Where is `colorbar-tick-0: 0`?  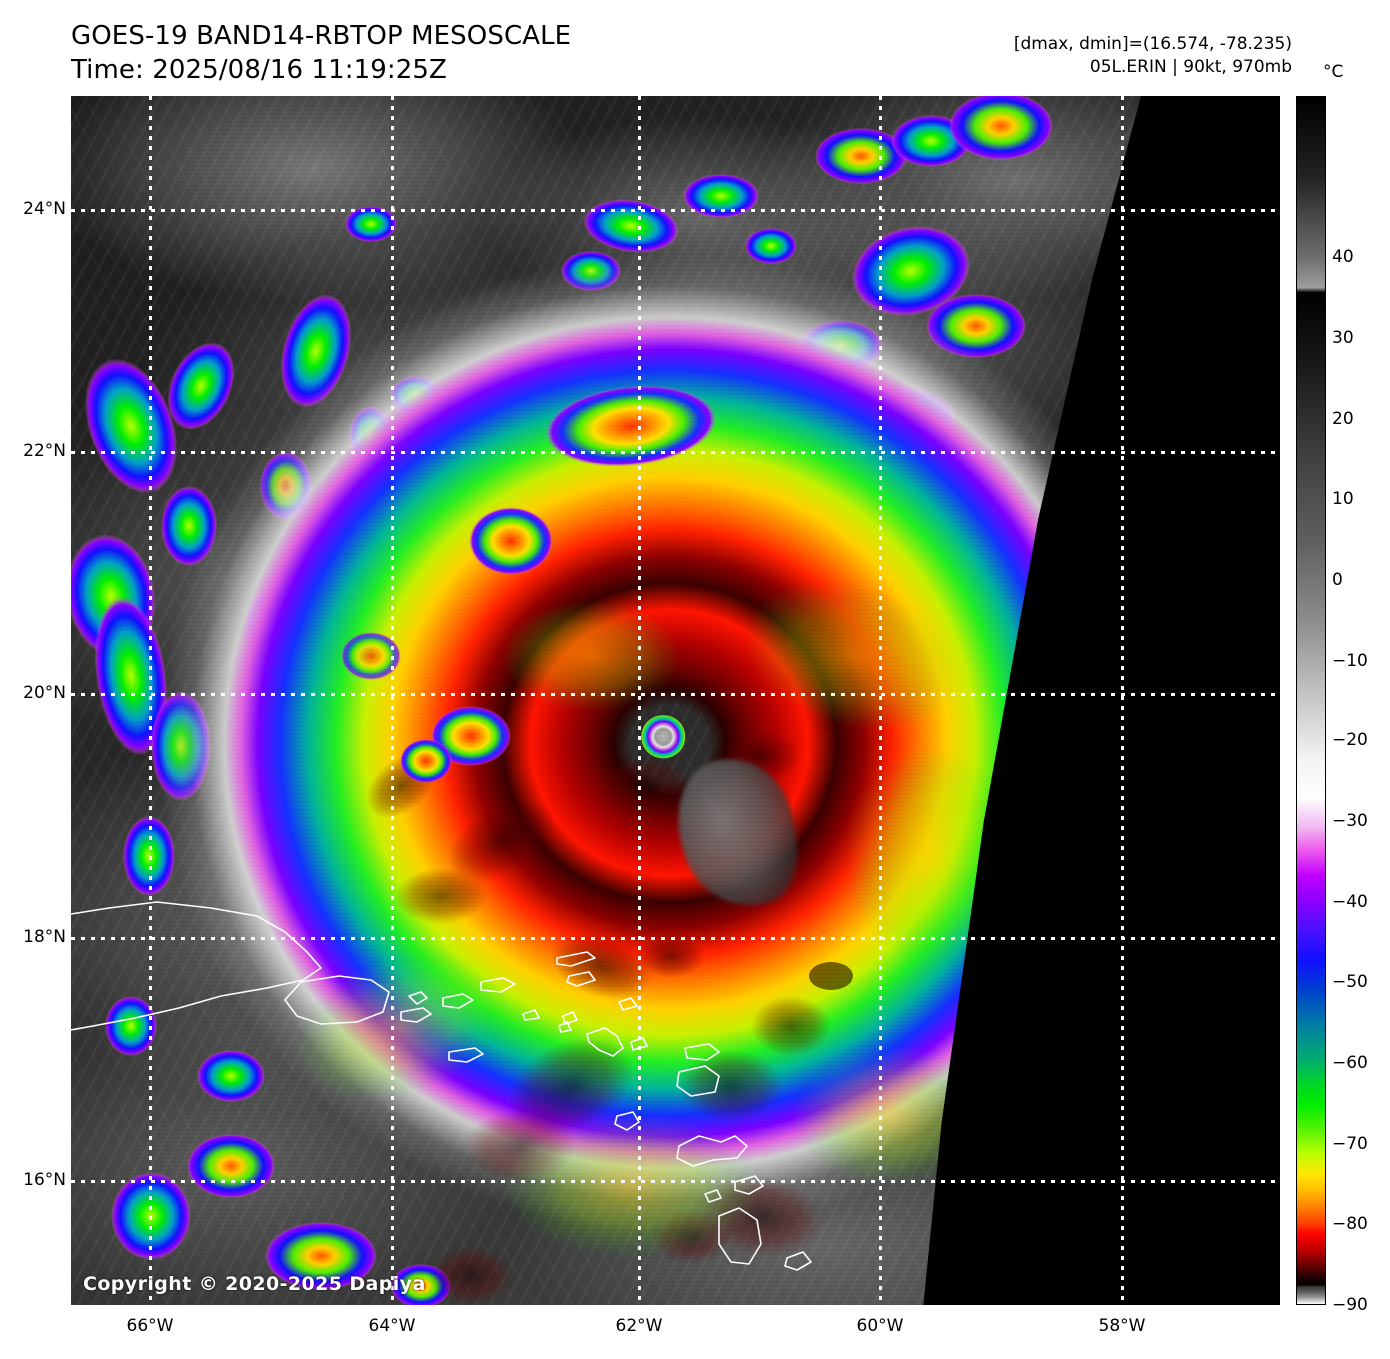 colorbar-tick-0: 0 is located at coordinates (1337, 579).